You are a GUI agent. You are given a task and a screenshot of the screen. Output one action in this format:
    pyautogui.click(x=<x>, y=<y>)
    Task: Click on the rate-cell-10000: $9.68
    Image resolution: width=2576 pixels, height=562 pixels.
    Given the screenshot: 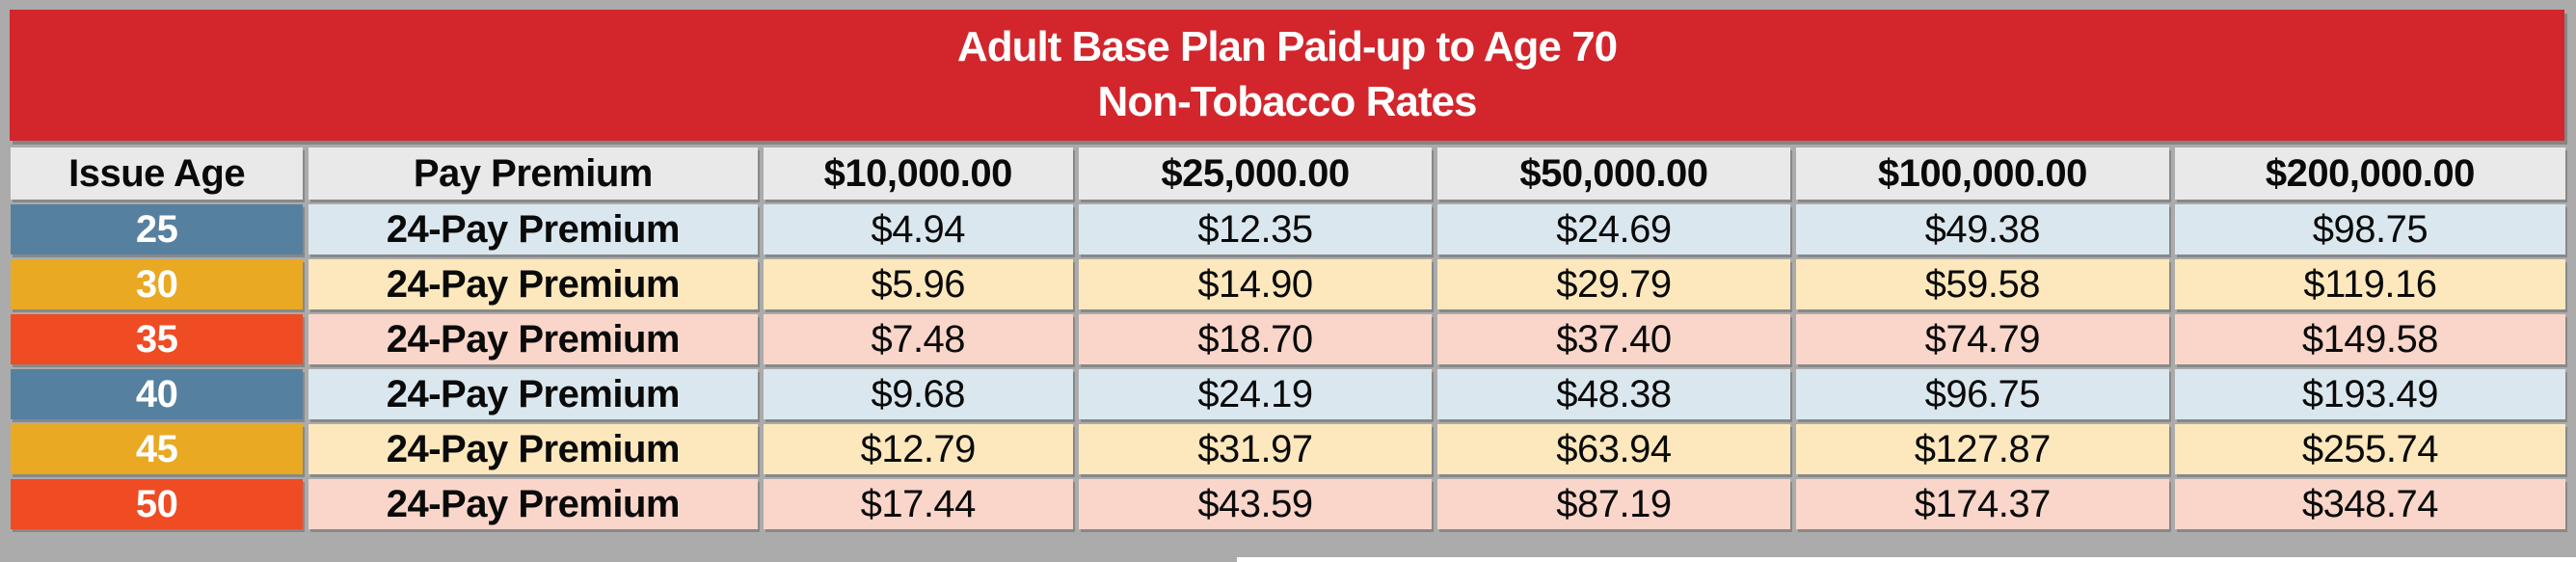 What is the action you would take?
    pyautogui.click(x=919, y=394)
    